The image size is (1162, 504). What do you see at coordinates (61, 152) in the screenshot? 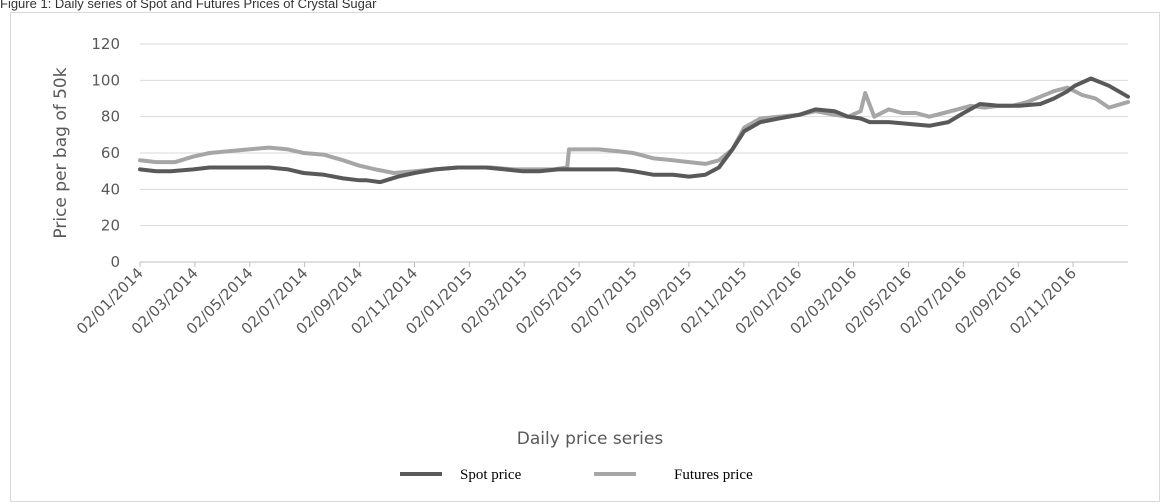
I see `y-axis-title: Price per bag of 50k` at bounding box center [61, 152].